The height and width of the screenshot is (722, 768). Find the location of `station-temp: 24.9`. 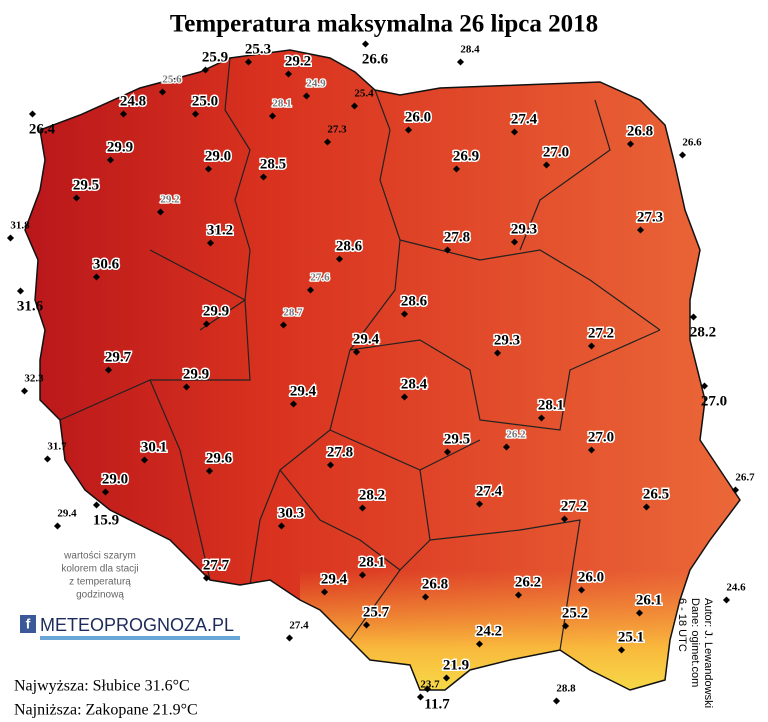

station-temp: 24.9 is located at coordinates (316, 84).